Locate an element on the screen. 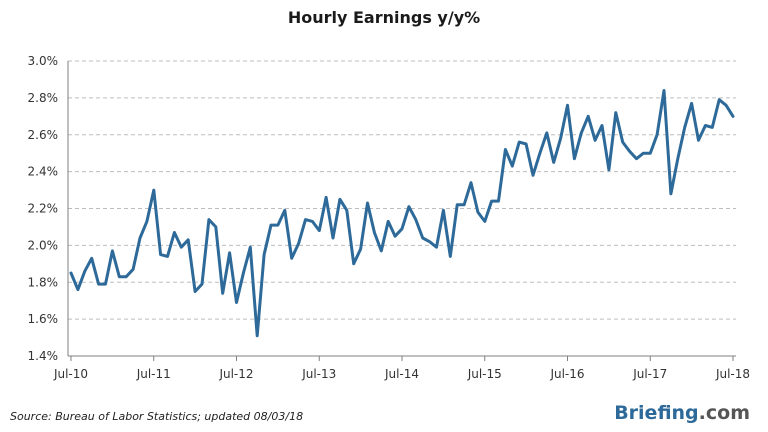 The width and height of the screenshot is (768, 432). y-tick-label: 2.2% is located at coordinates (43, 209).